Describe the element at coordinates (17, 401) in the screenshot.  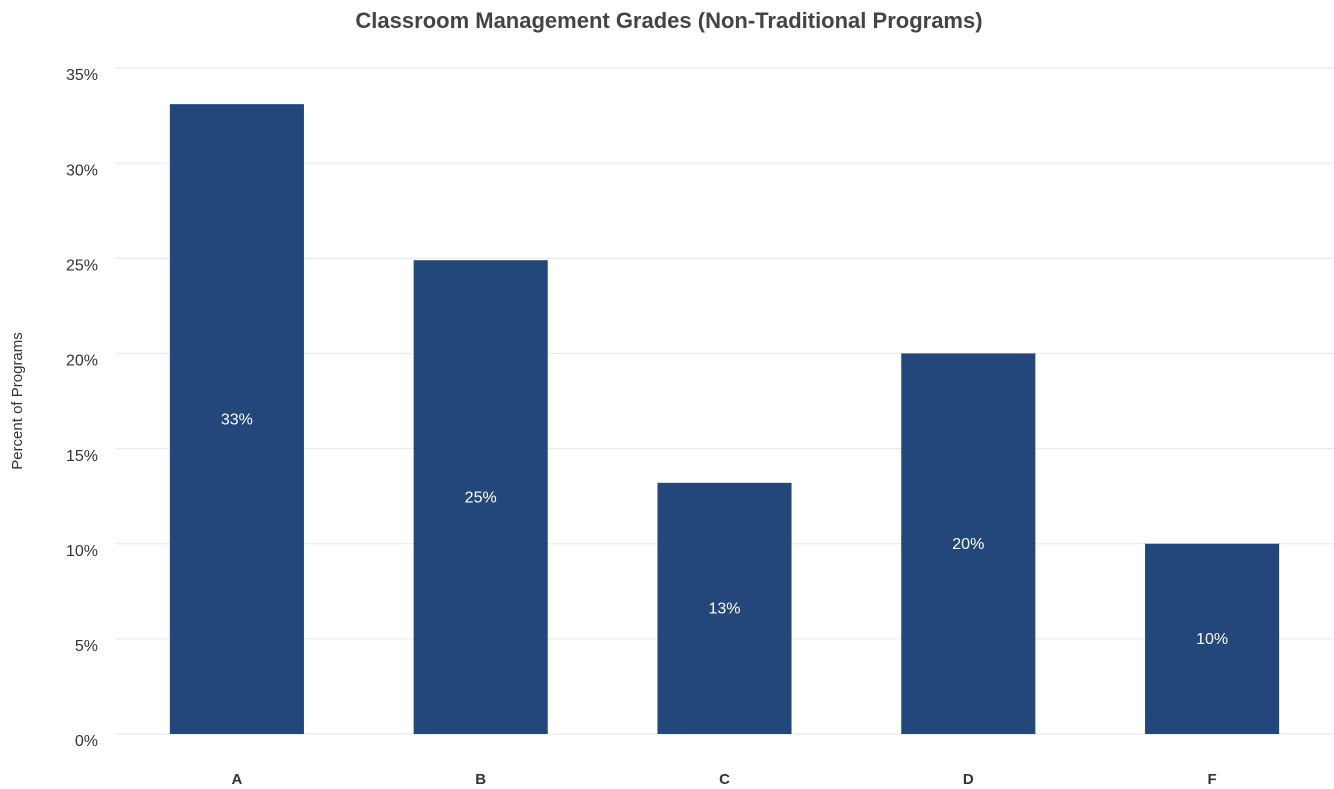
I see `y-axis-label: Percent of Programs` at that location.